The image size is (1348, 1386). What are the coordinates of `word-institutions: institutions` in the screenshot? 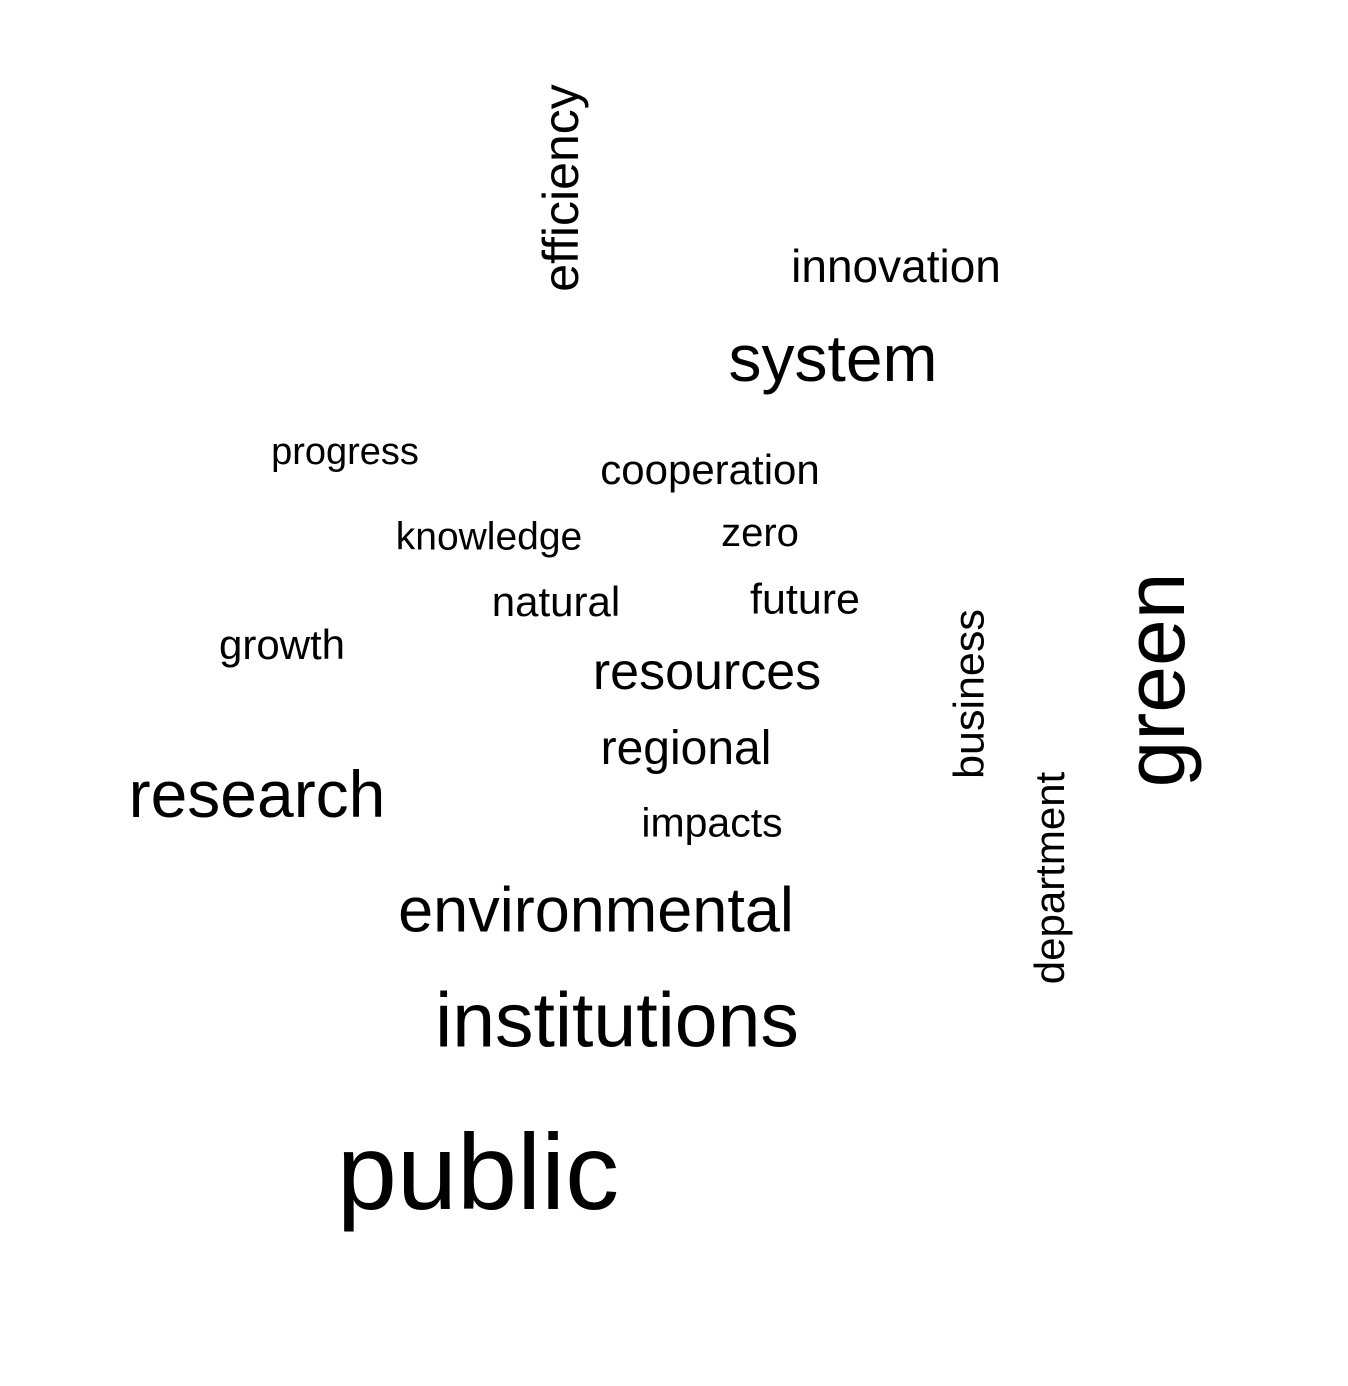 It's located at (617, 1020).